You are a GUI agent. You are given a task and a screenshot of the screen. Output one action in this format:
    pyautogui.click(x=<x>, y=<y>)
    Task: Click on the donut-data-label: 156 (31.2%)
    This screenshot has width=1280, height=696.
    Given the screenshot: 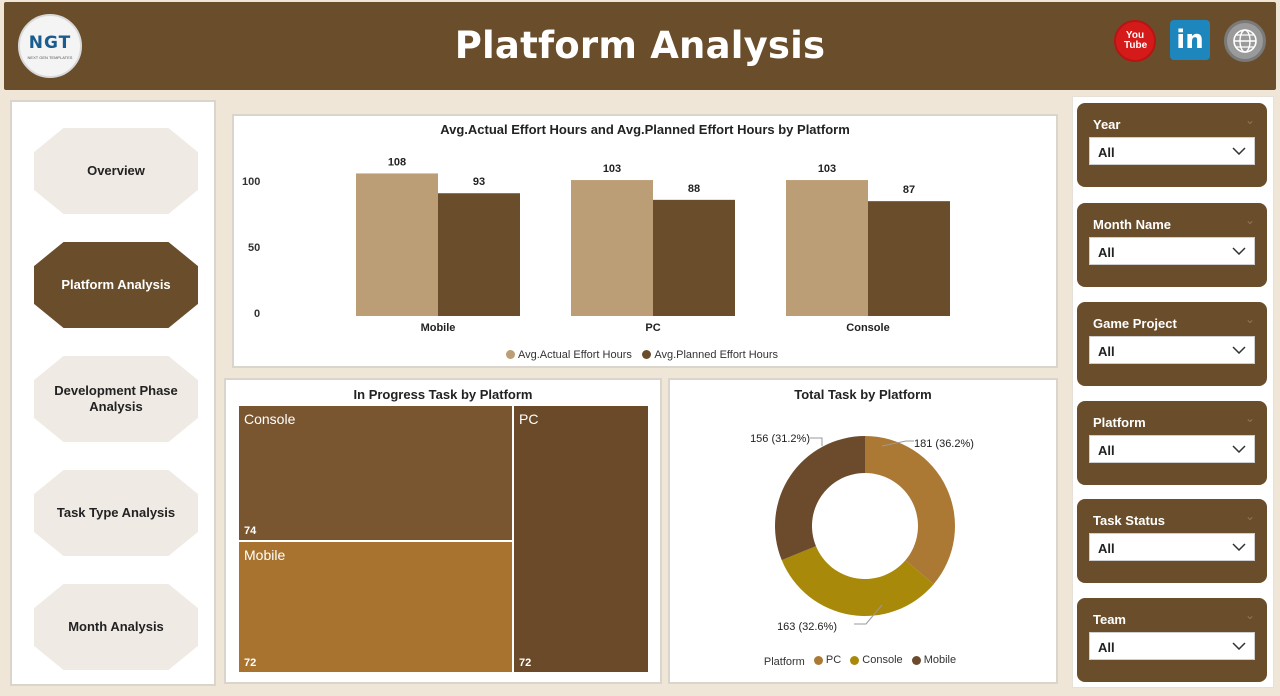 What is the action you would take?
    pyautogui.click(x=780, y=439)
    